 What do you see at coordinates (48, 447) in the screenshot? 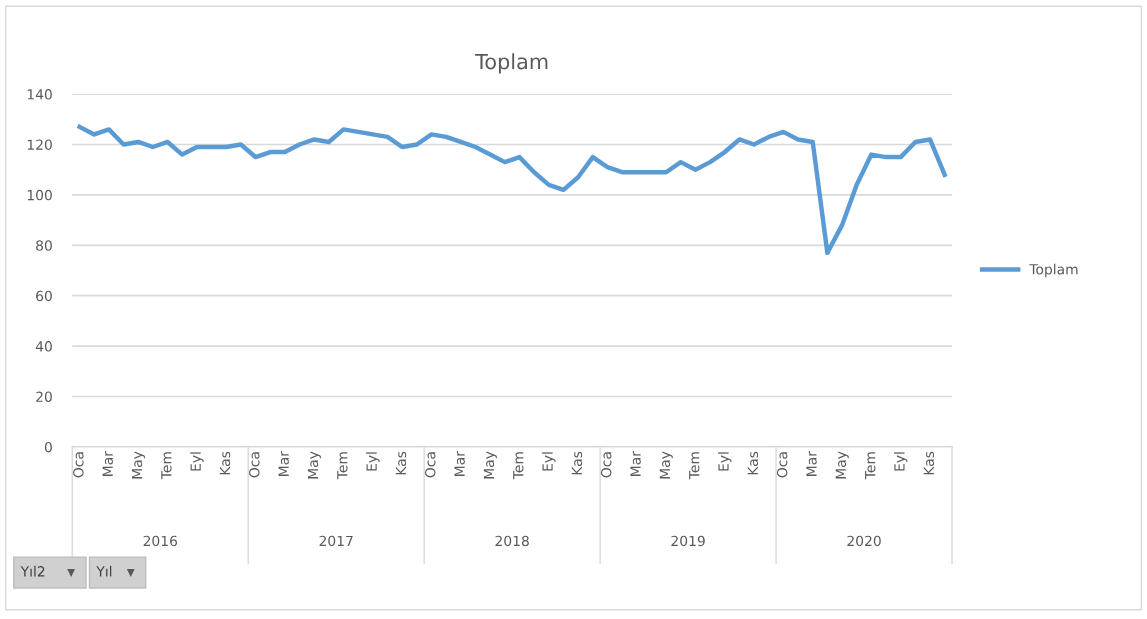
I see `y-tick-label: 0` at bounding box center [48, 447].